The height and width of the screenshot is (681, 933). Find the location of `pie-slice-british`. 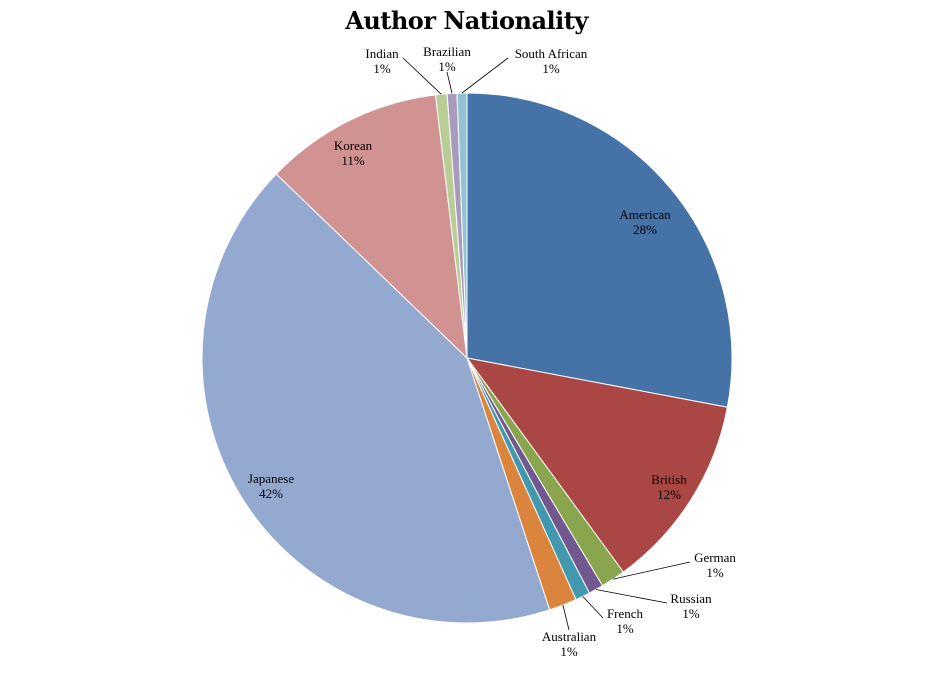

pie-slice-british is located at coordinates (596, 465).